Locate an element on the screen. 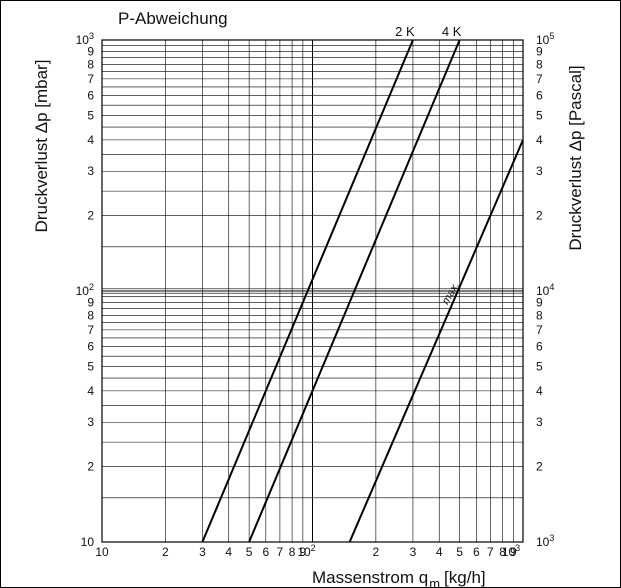  x-tick-label-5: 6 is located at coordinates (265, 552).